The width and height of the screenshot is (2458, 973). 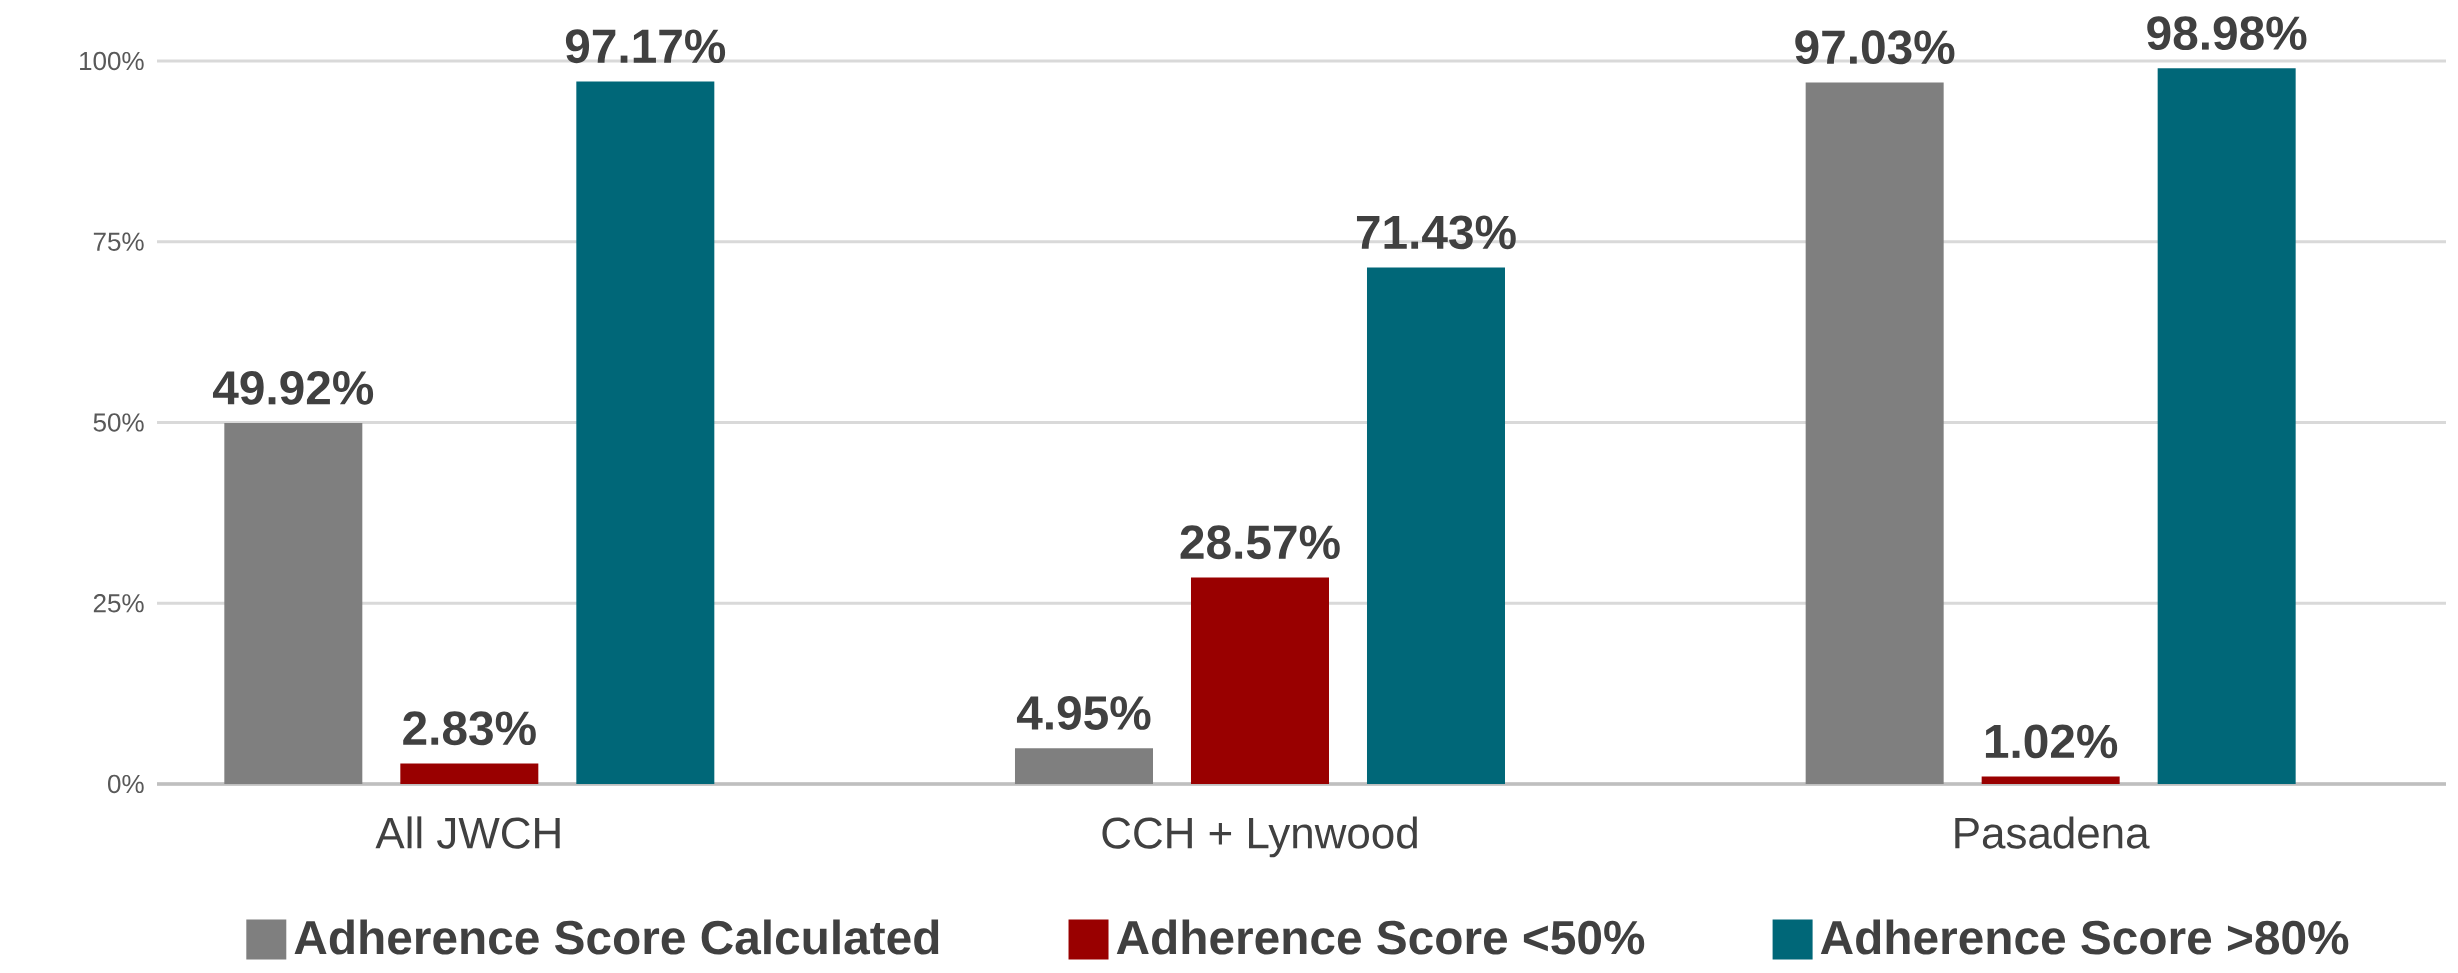 I want to click on data-label: 97.03%, so click(x=1875, y=47).